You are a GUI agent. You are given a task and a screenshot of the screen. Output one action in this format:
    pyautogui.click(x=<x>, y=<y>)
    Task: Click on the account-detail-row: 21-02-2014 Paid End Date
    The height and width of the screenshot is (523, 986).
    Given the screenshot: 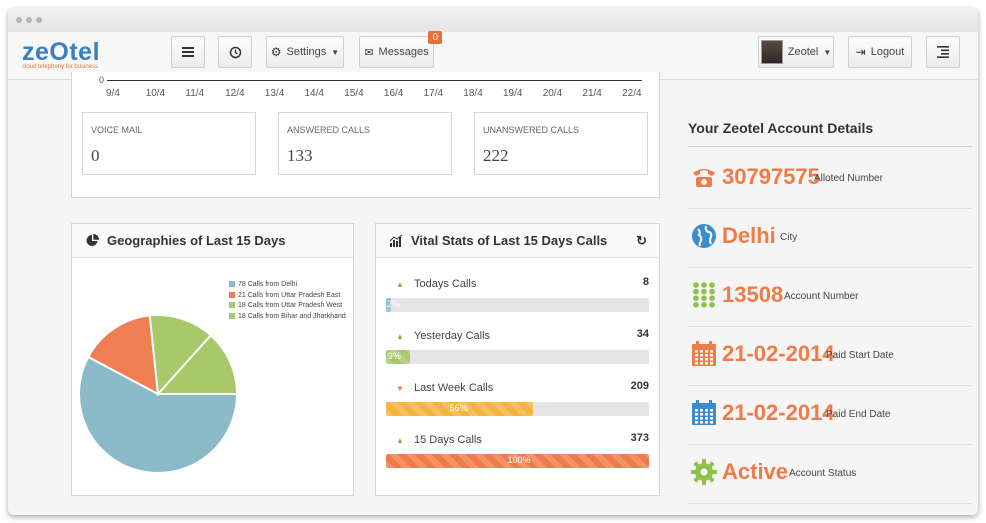 What is the action you would take?
    pyautogui.click(x=830, y=415)
    